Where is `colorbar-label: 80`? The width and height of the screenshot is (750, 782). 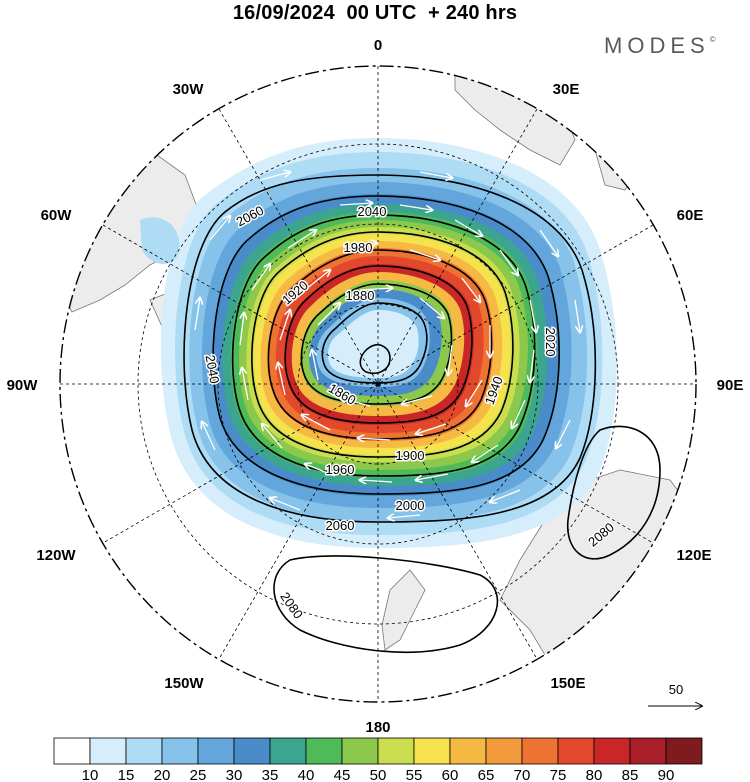 colorbar-label: 80 is located at coordinates (594, 774).